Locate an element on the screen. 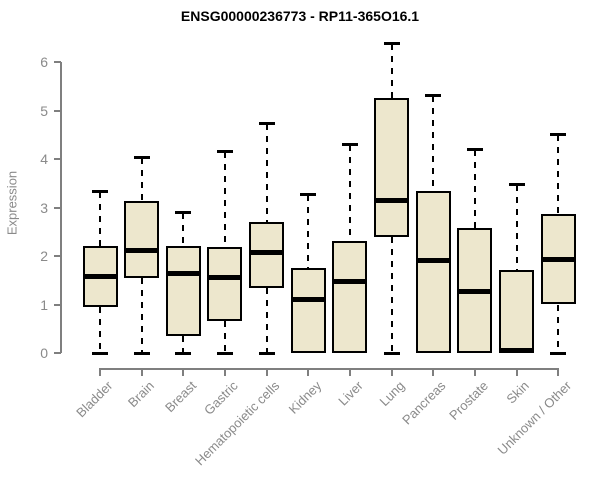 The image size is (600, 500). box-breast is located at coordinates (183, 291).